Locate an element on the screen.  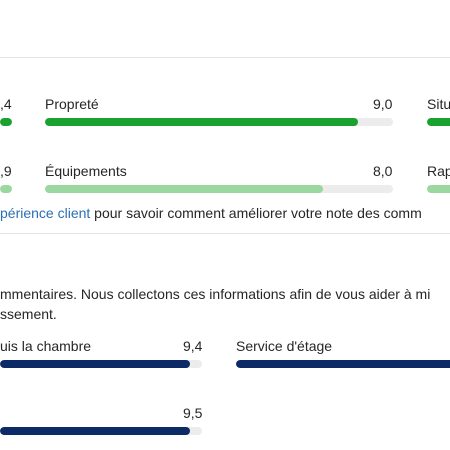
comment-score-bar-fill-room-service is located at coordinates (343, 364).